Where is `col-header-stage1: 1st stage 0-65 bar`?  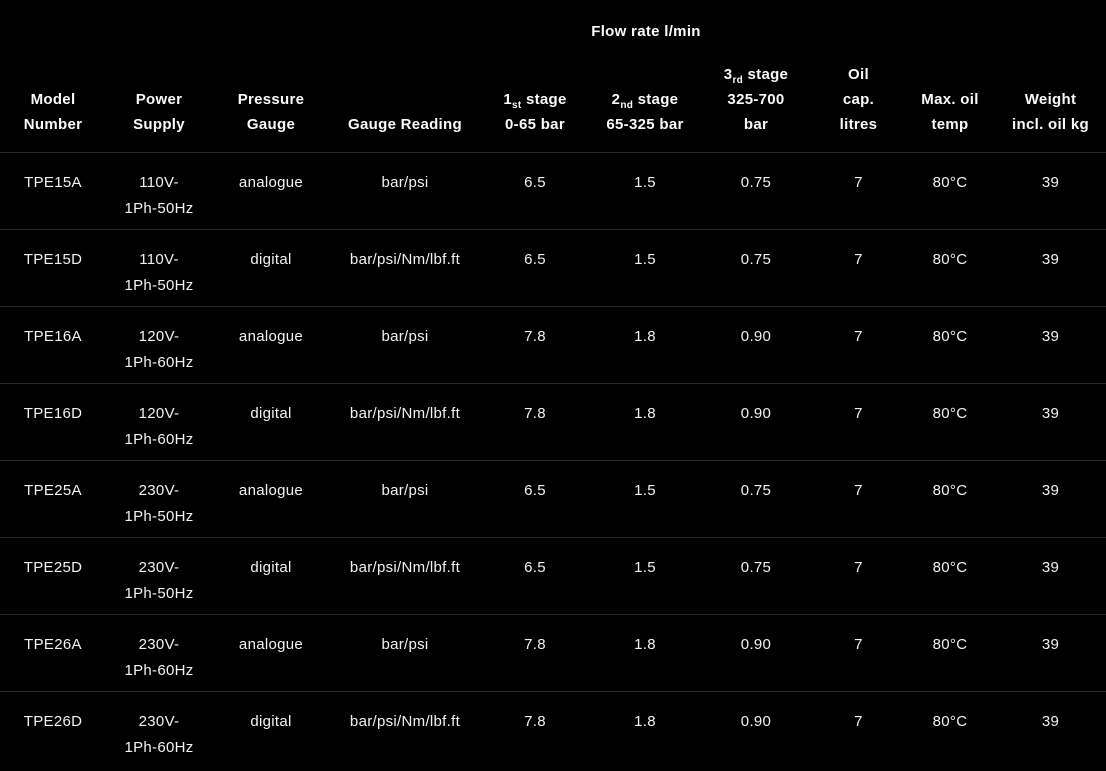 col-header-stage1: 1st stage 0-65 bar is located at coordinates (535, 103).